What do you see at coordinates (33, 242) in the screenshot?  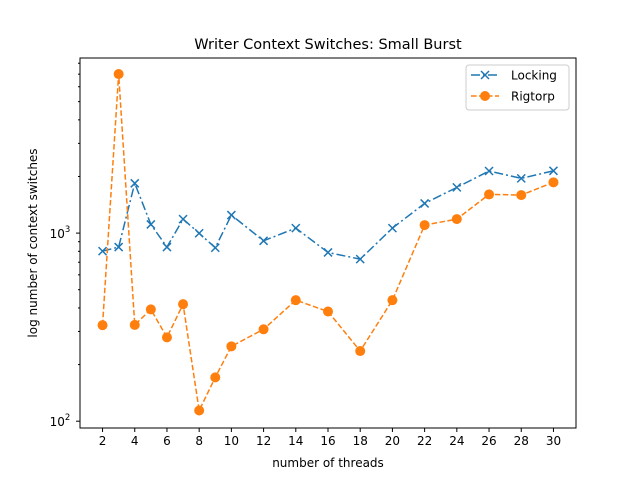 I see `y-axis-label: log number of context switches` at bounding box center [33, 242].